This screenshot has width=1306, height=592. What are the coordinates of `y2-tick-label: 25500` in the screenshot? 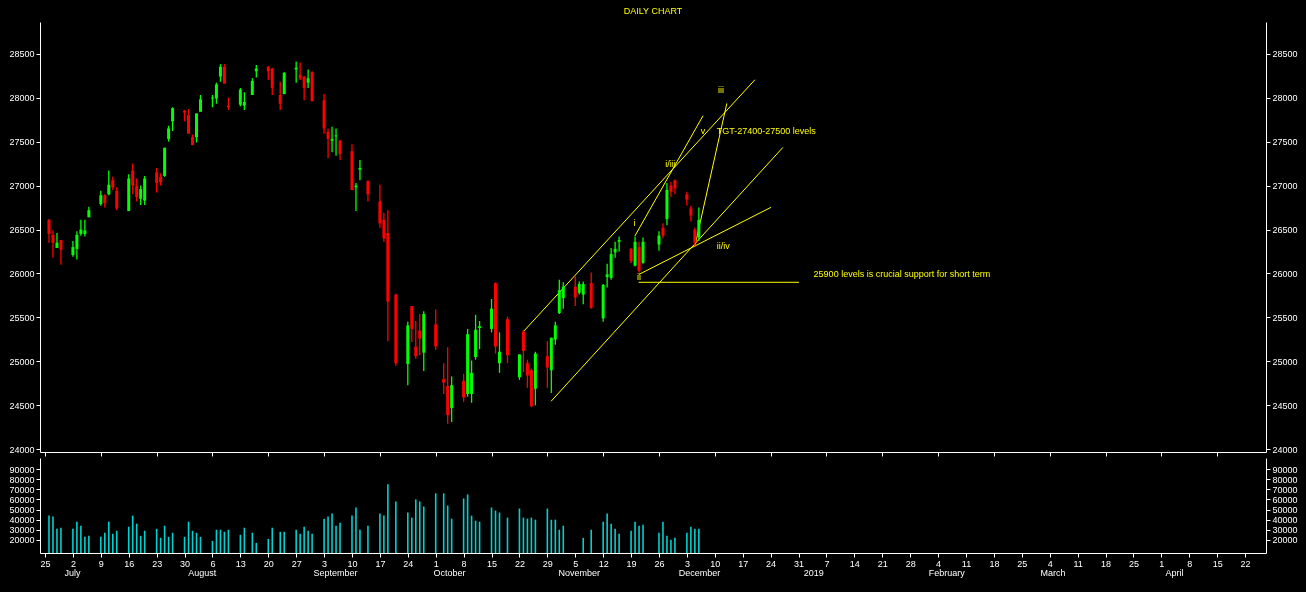 It's located at (1285, 317).